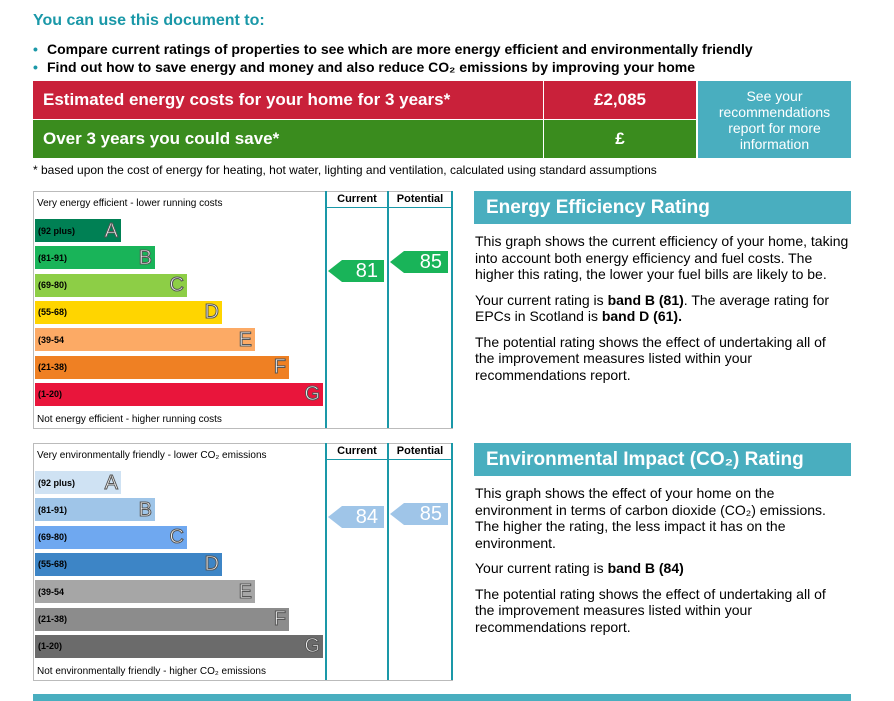 This screenshot has width=894, height=701. Describe the element at coordinates (356, 517) in the screenshot. I see `env-current-rating: 84` at that location.